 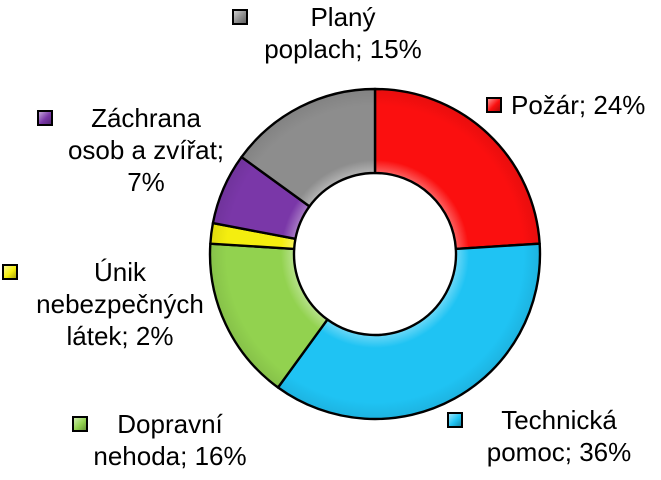 I want to click on legend-item-unik: Únik nebezpečných látek; 2%, so click(x=120, y=304).